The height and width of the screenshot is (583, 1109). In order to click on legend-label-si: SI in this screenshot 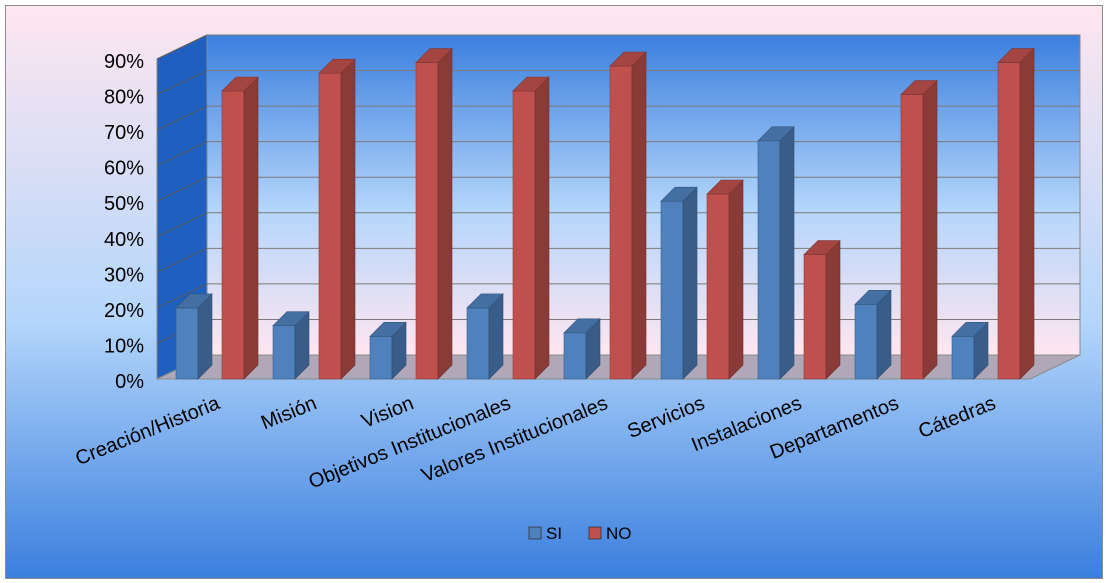, I will do `click(554, 533)`.